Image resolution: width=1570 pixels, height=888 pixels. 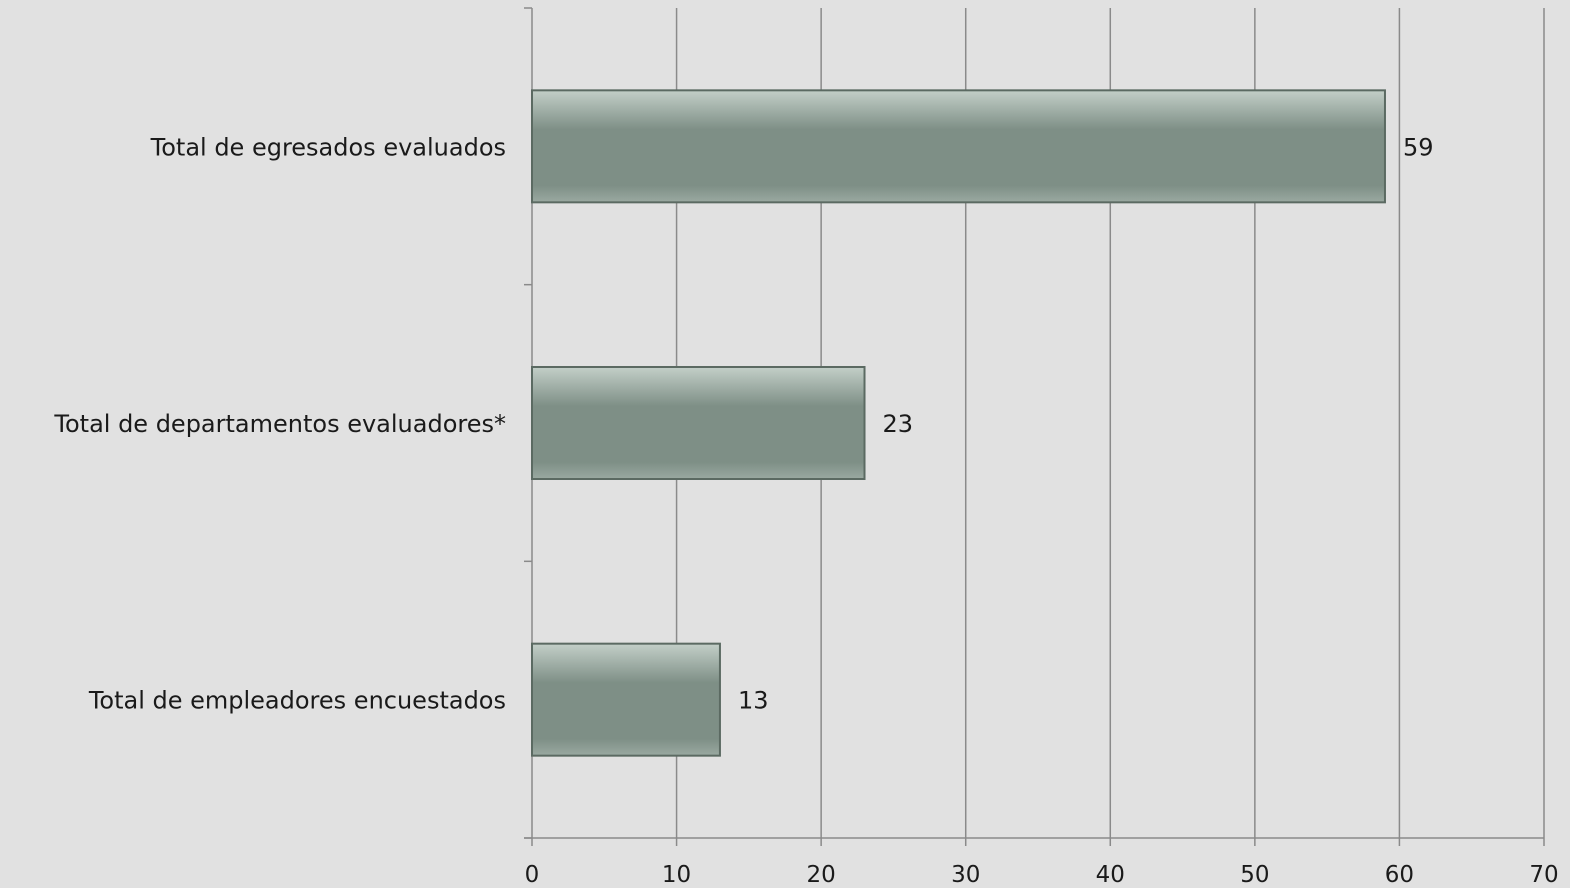 What do you see at coordinates (328, 147) in the screenshot?
I see `category-label-0: Total de egresados evaluados` at bounding box center [328, 147].